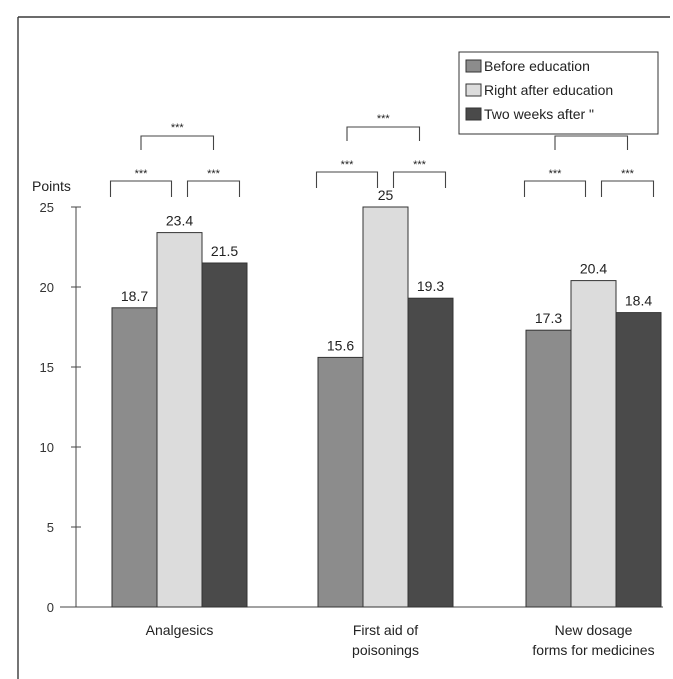 The width and height of the screenshot is (673, 679). I want to click on y-tick-label: 25, so click(47, 207).